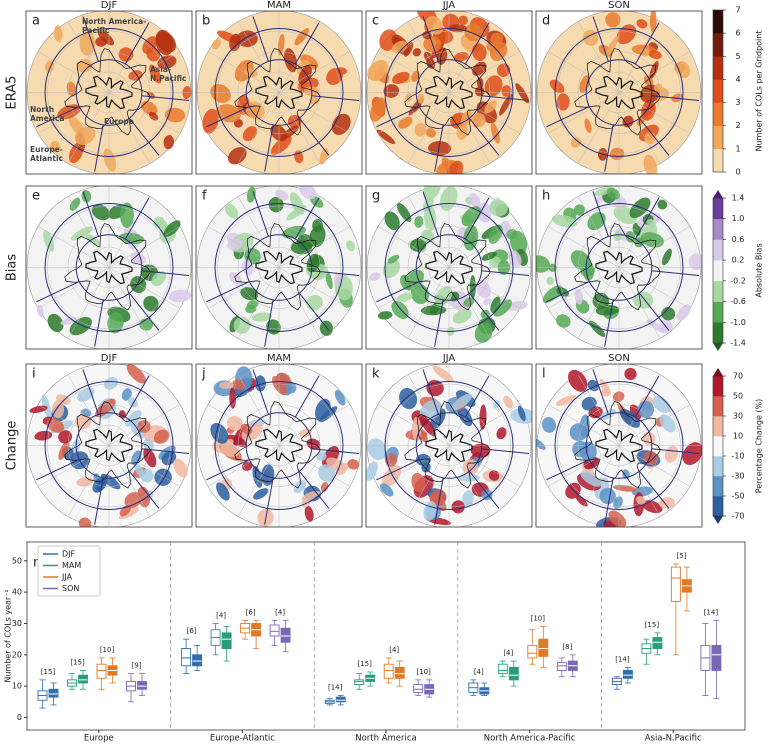  What do you see at coordinates (47, 118) in the screenshot?
I see `region-label-line: America` at bounding box center [47, 118].